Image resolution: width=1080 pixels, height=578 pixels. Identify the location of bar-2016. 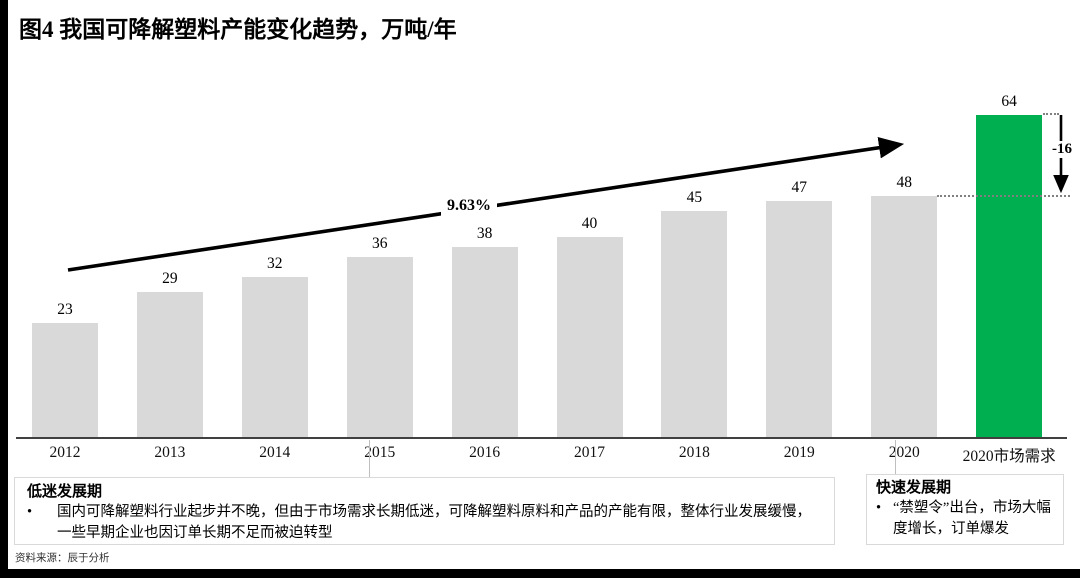
(484, 343).